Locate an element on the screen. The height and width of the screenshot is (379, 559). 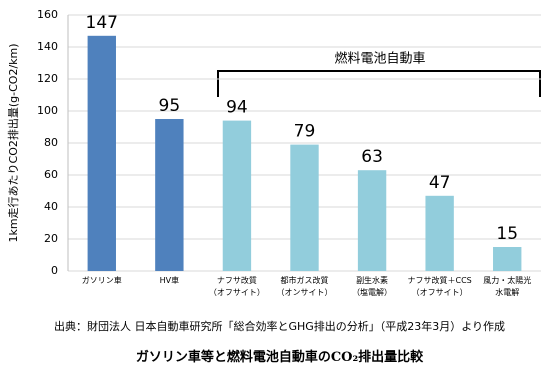
value-label: 15 is located at coordinates (507, 234).